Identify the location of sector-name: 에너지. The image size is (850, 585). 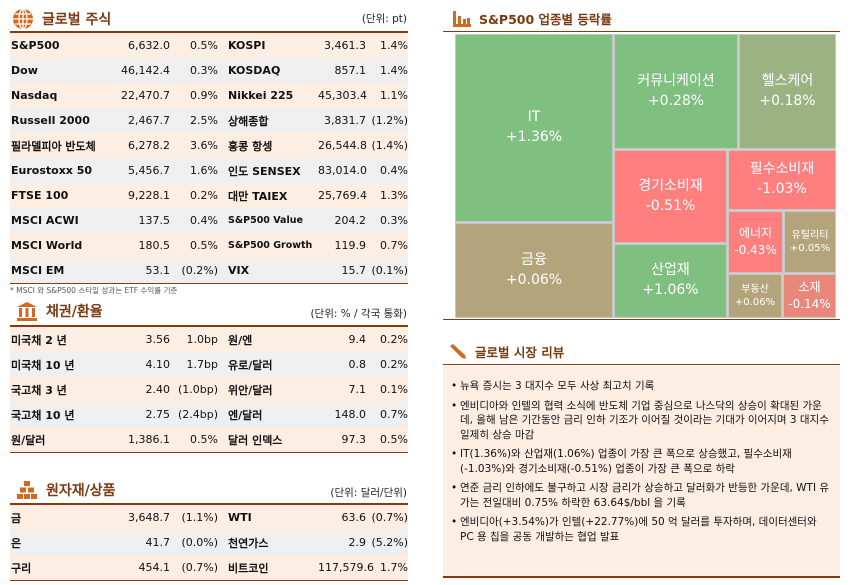
(755, 233).